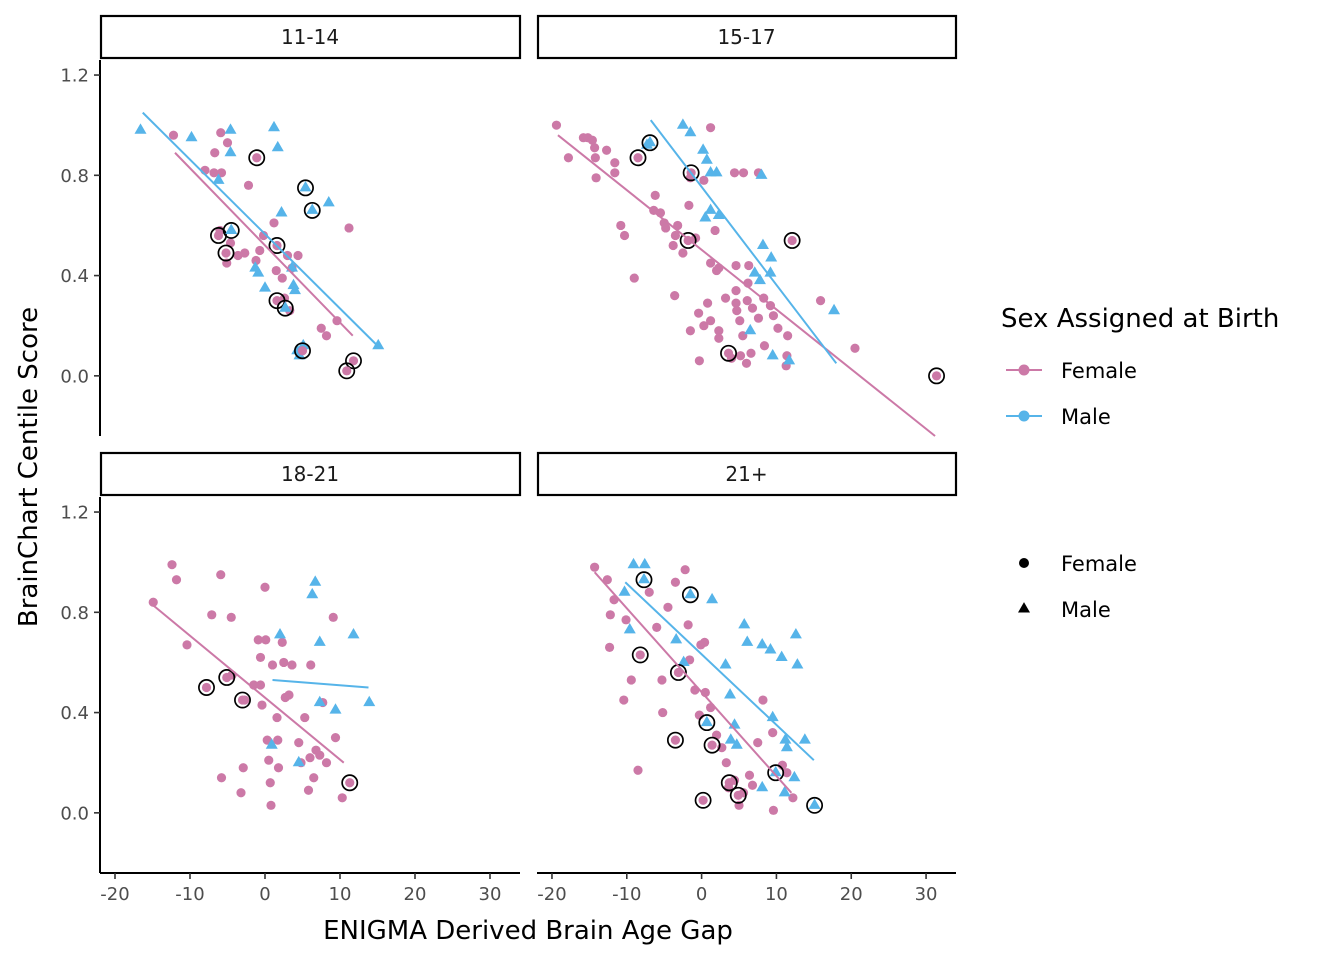 Image resolution: width=1344 pixels, height=960 pixels. What do you see at coordinates (310, 37) in the screenshot?
I see `panel-strip` at bounding box center [310, 37].